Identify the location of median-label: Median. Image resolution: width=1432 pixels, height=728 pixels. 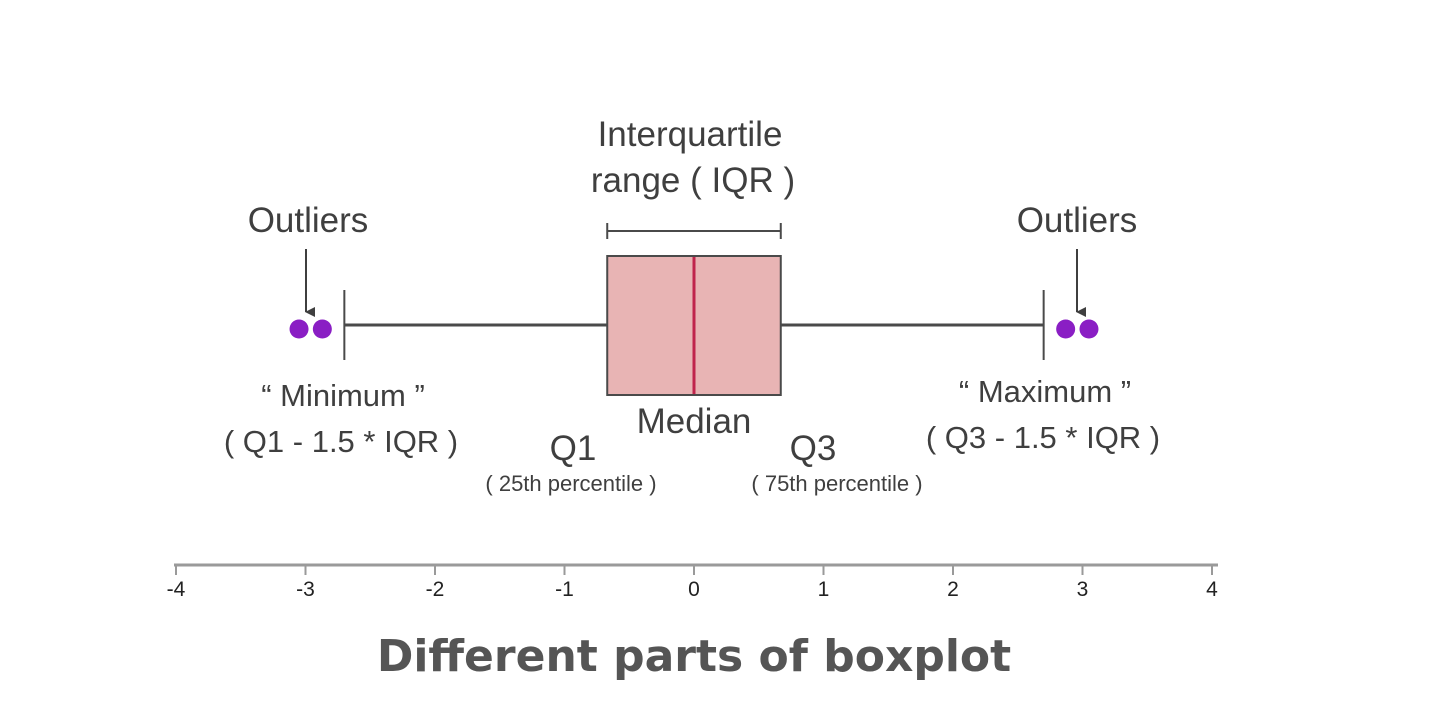
(694, 421).